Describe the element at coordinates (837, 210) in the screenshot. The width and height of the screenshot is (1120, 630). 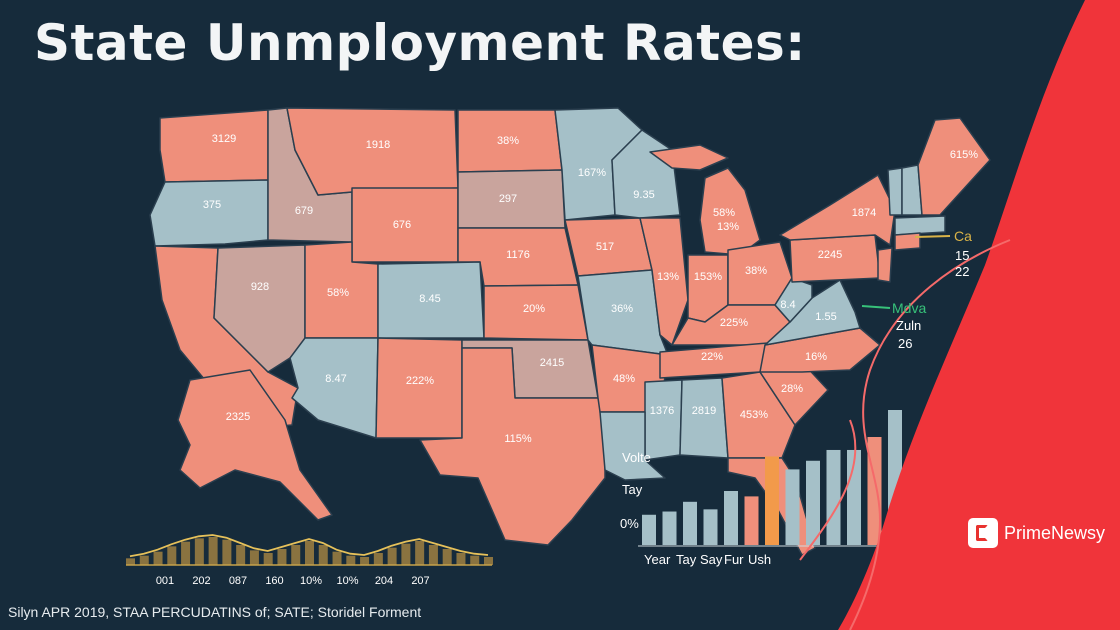
I see `state-new-york` at that location.